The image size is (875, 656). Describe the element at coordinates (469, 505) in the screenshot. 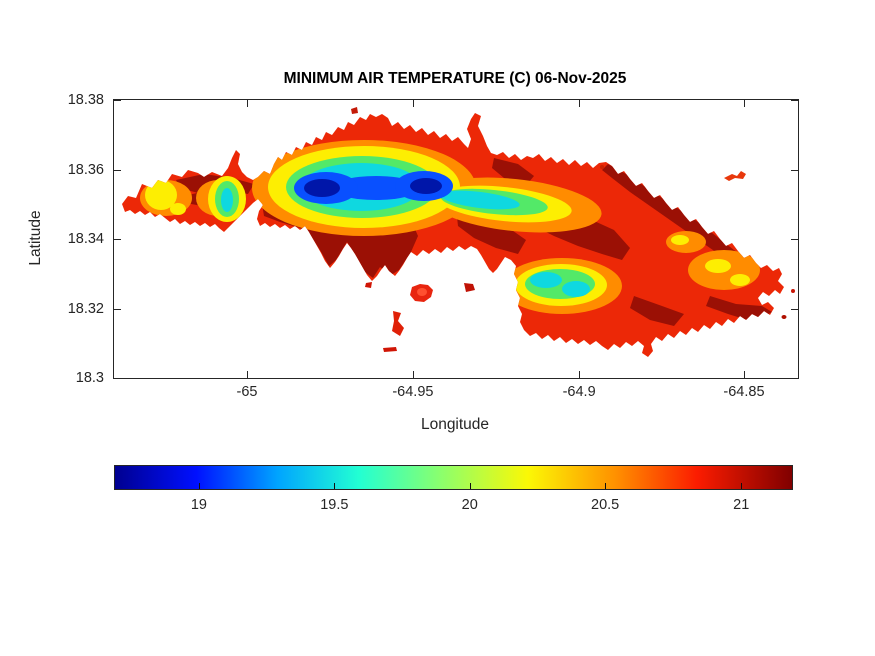

I see `colorbar-tick-label: 20` at that location.